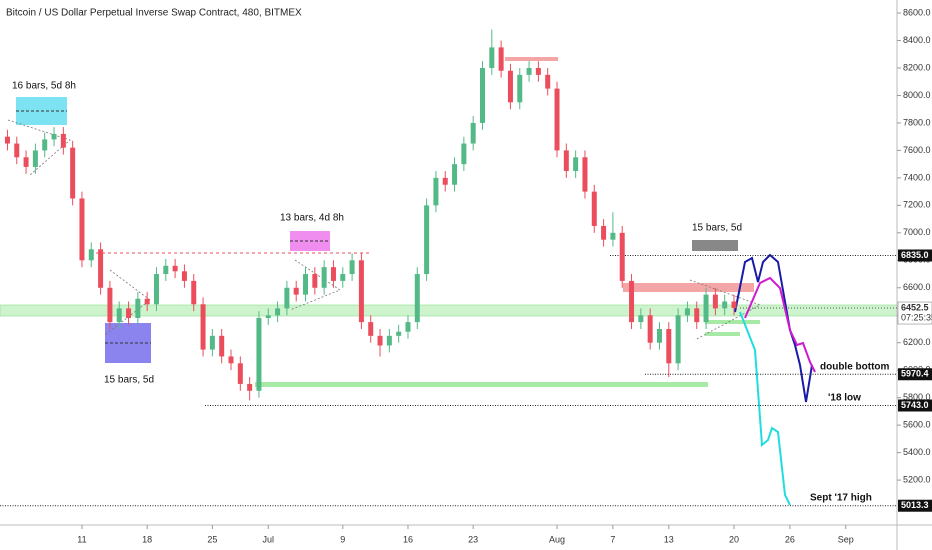  What do you see at coordinates (917, 12) in the screenshot?
I see `y-tick-label: 8600.0` at bounding box center [917, 12].